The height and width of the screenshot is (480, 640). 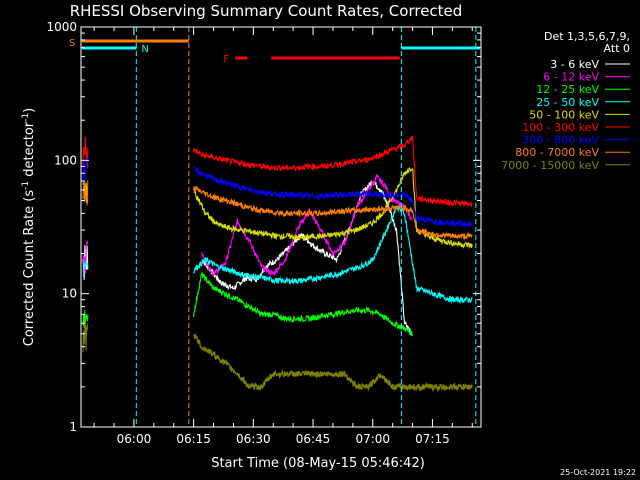 What do you see at coordinates (560, 127) in the screenshot?
I see `legend-label-5: 100 - 300 keV` at bounding box center [560, 127].